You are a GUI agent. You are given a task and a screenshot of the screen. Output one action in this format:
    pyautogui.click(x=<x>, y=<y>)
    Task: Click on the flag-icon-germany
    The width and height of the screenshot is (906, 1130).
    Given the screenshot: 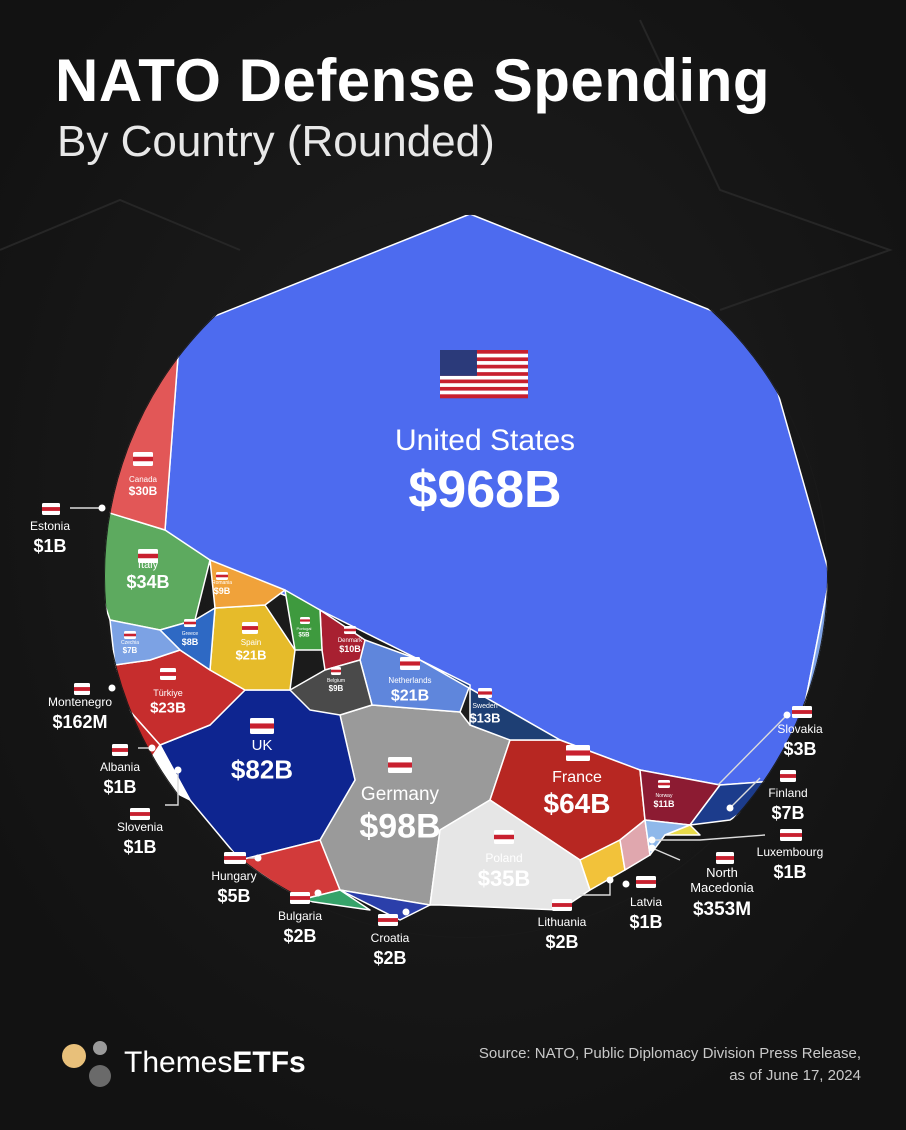 What is the action you would take?
    pyautogui.click(x=400, y=765)
    